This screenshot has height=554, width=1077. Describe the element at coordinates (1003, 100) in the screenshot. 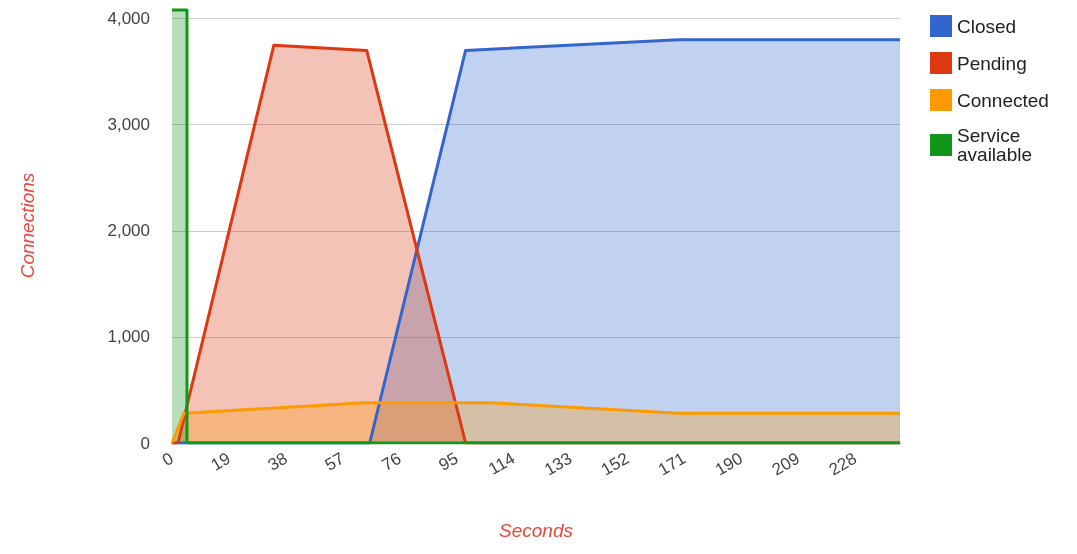

I see `legend-label: Connected` at that location.